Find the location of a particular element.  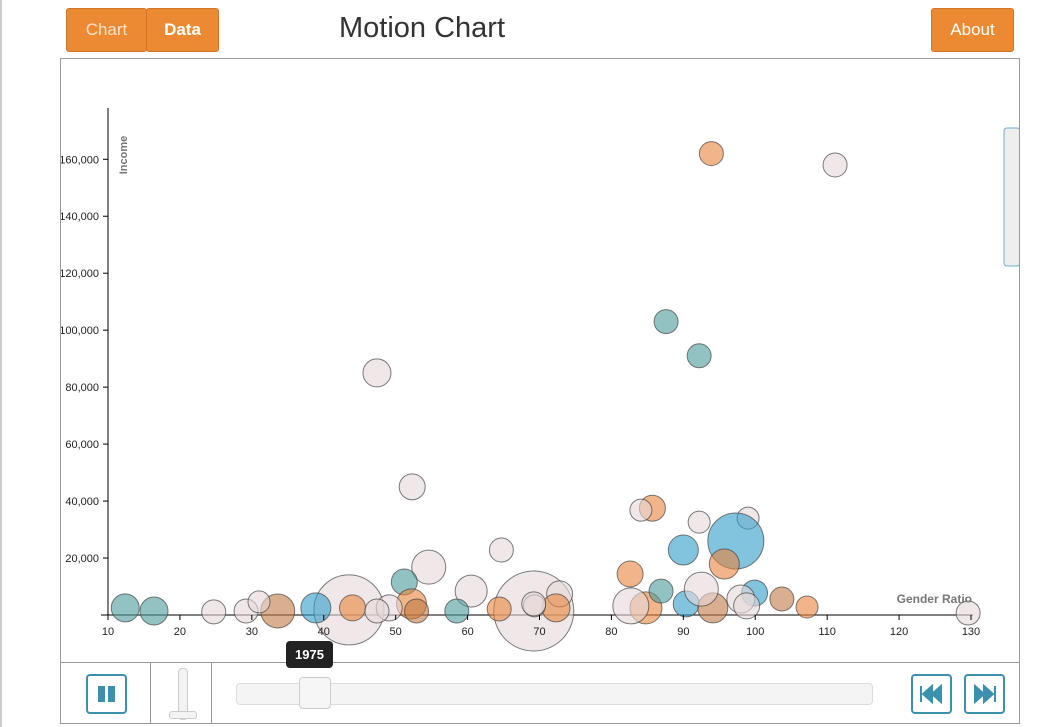

data-tab: Data is located at coordinates (182, 30).